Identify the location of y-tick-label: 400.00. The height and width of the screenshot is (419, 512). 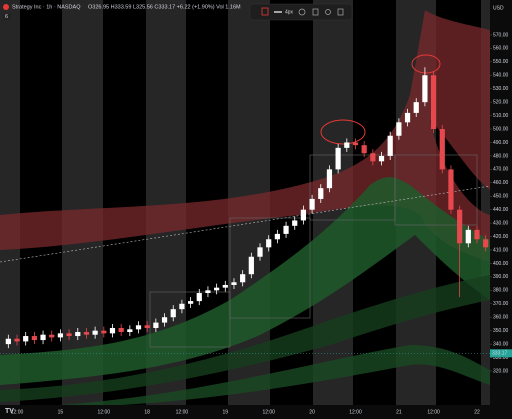
(501, 264).